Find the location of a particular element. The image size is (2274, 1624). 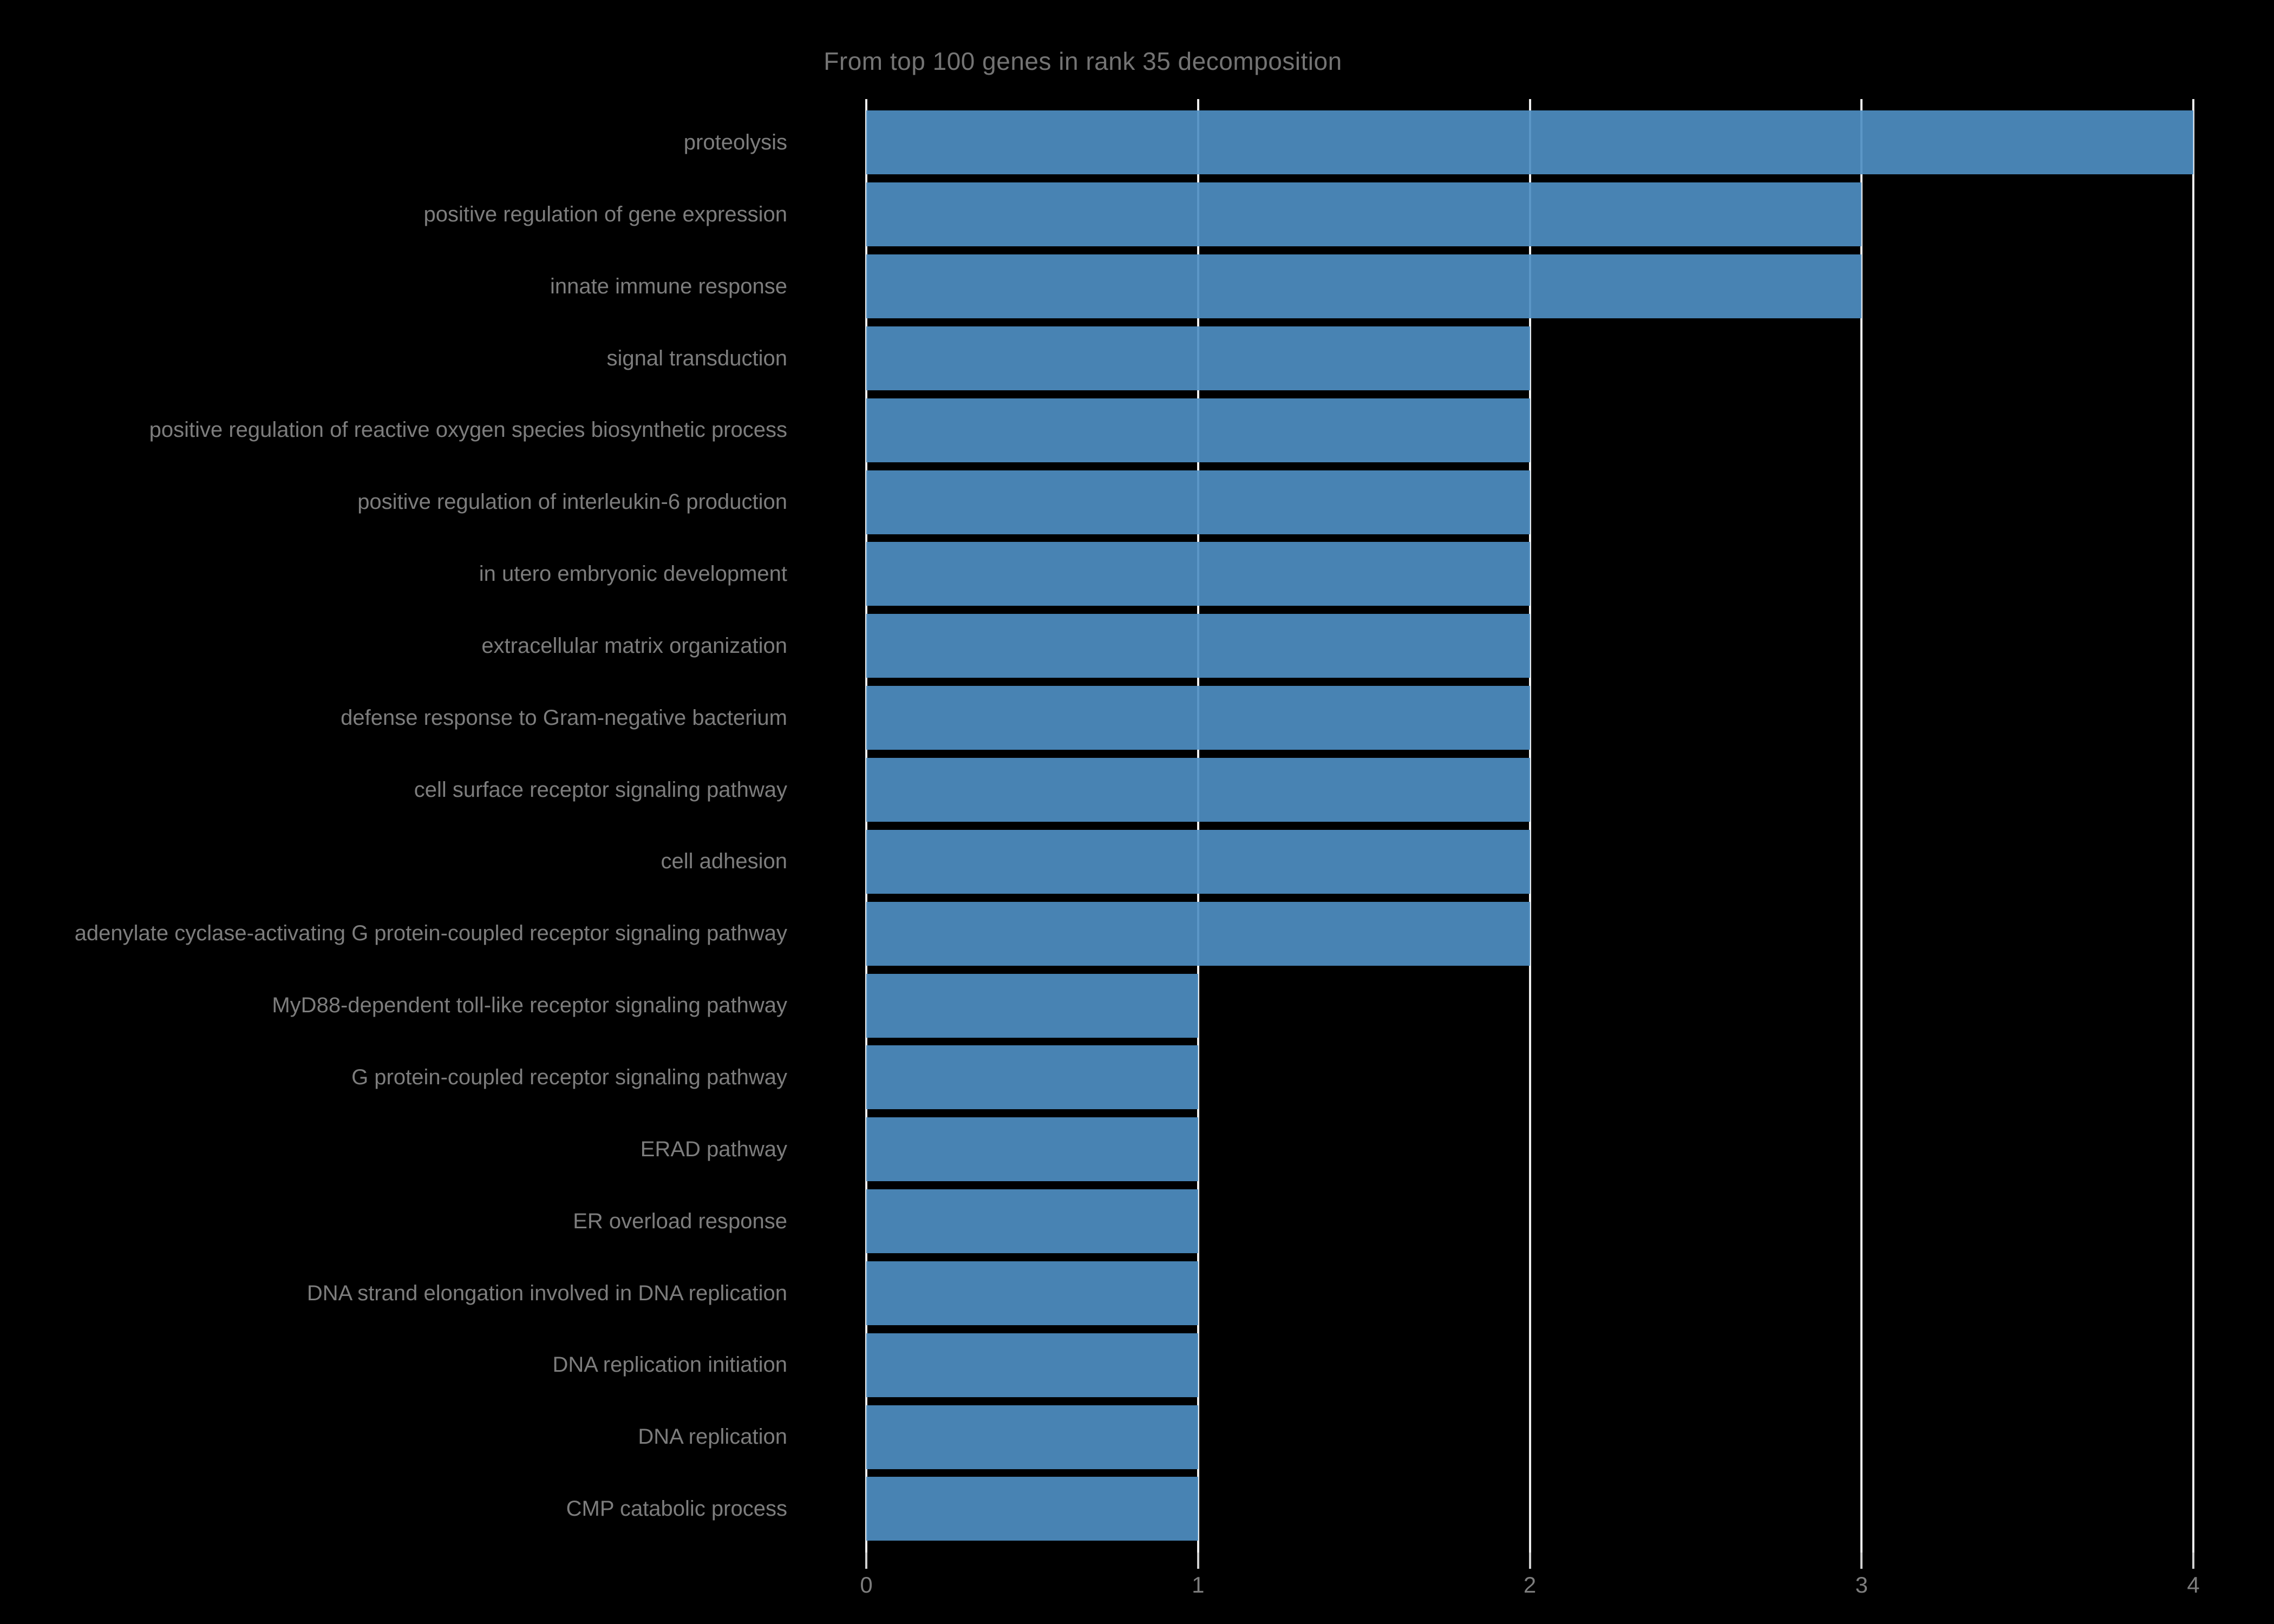

bar-row: signal transduction is located at coordinates (1137, 359).